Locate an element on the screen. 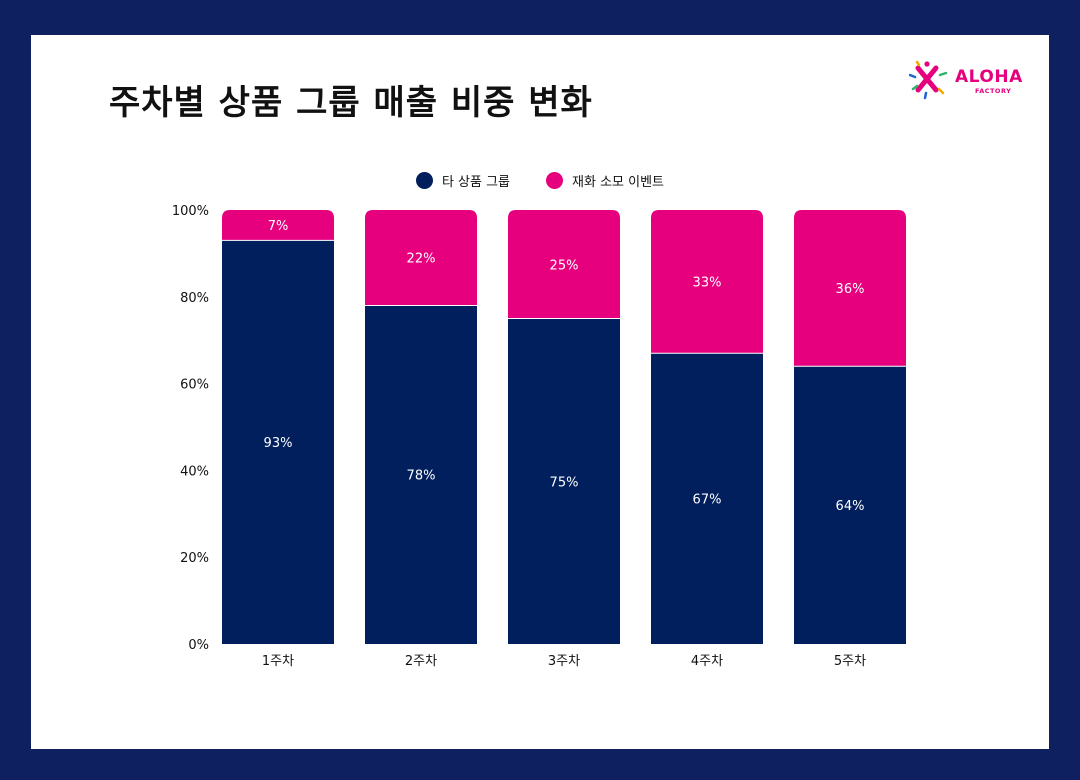 This screenshot has width=1080, height=780. data-label-other-products: 75% is located at coordinates (564, 482).